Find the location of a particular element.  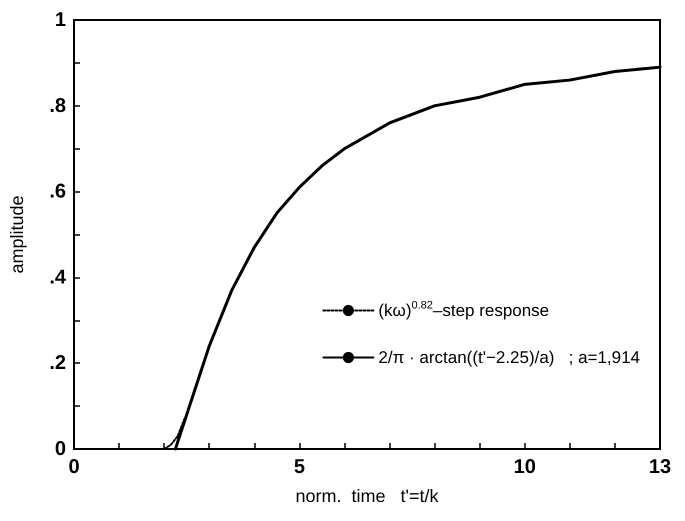

legend-label: 2/π · arctan((t'−2.25)/a) ; a=1,914 is located at coordinates (509, 357).